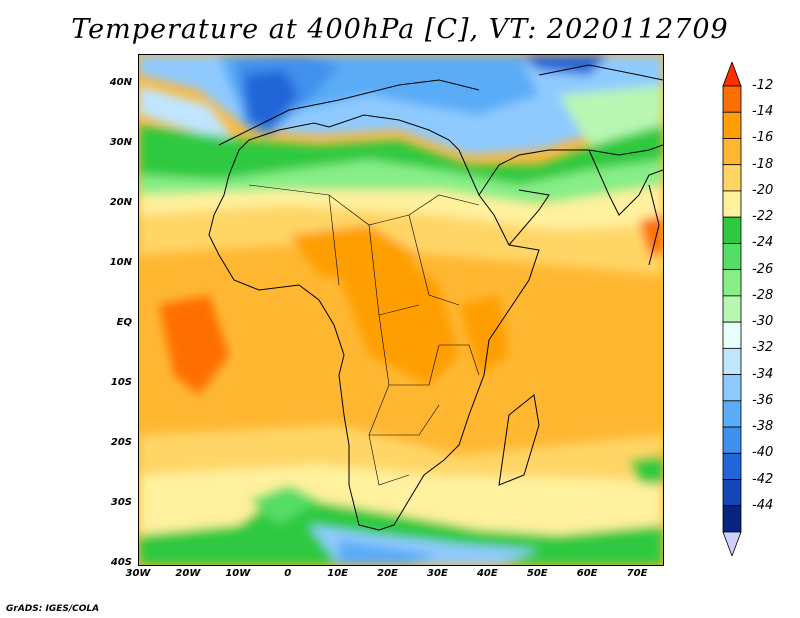  What do you see at coordinates (763, 453) in the screenshot?
I see `colorbar-tick-label: -40` at bounding box center [763, 453].